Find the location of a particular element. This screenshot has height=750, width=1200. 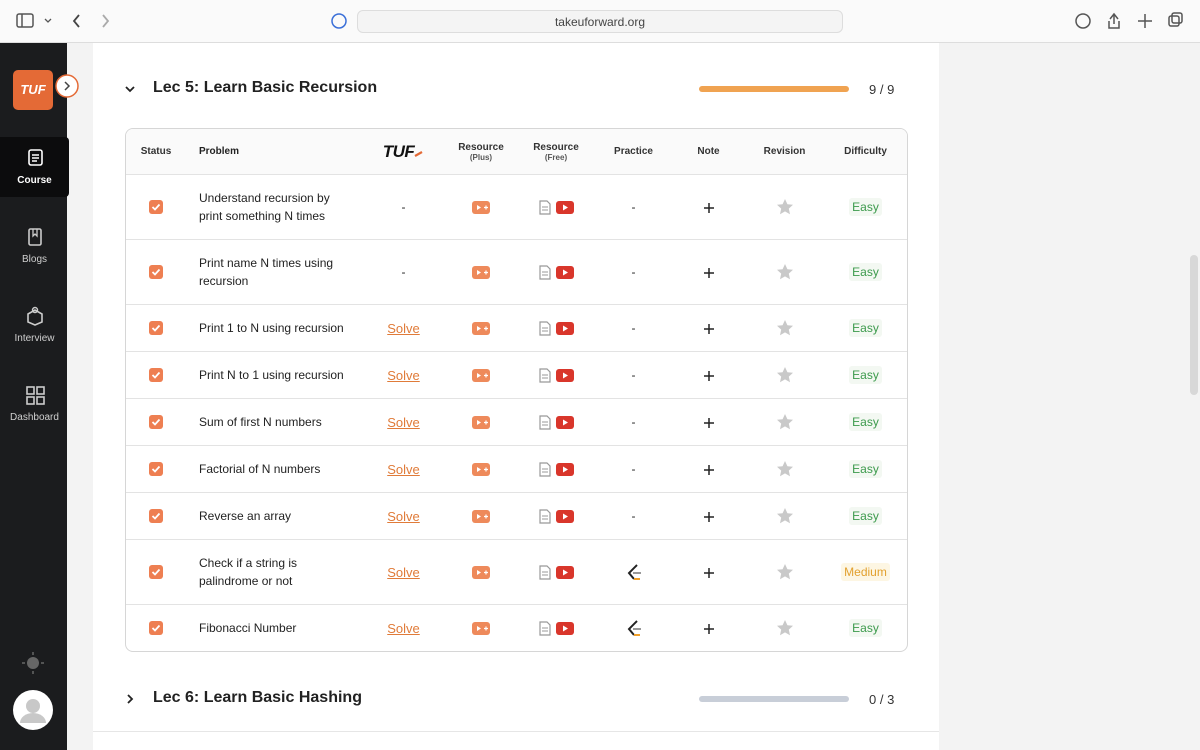

header-logo: TUF is located at coordinates (403, 152).